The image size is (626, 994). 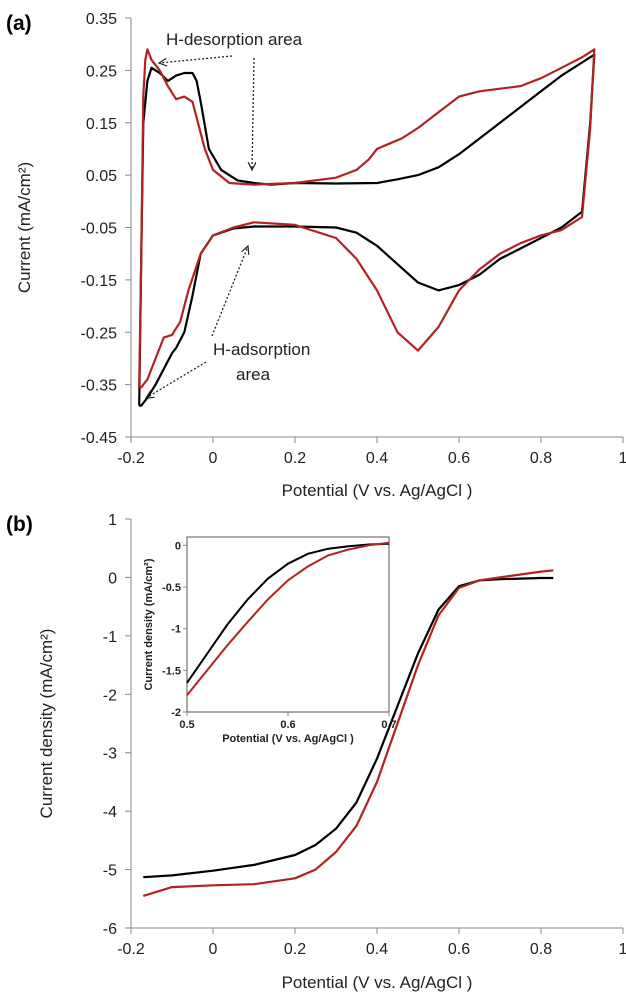 What do you see at coordinates (101, 71) in the screenshot?
I see `chart-a-y-tick-label: 0.25` at bounding box center [101, 71].